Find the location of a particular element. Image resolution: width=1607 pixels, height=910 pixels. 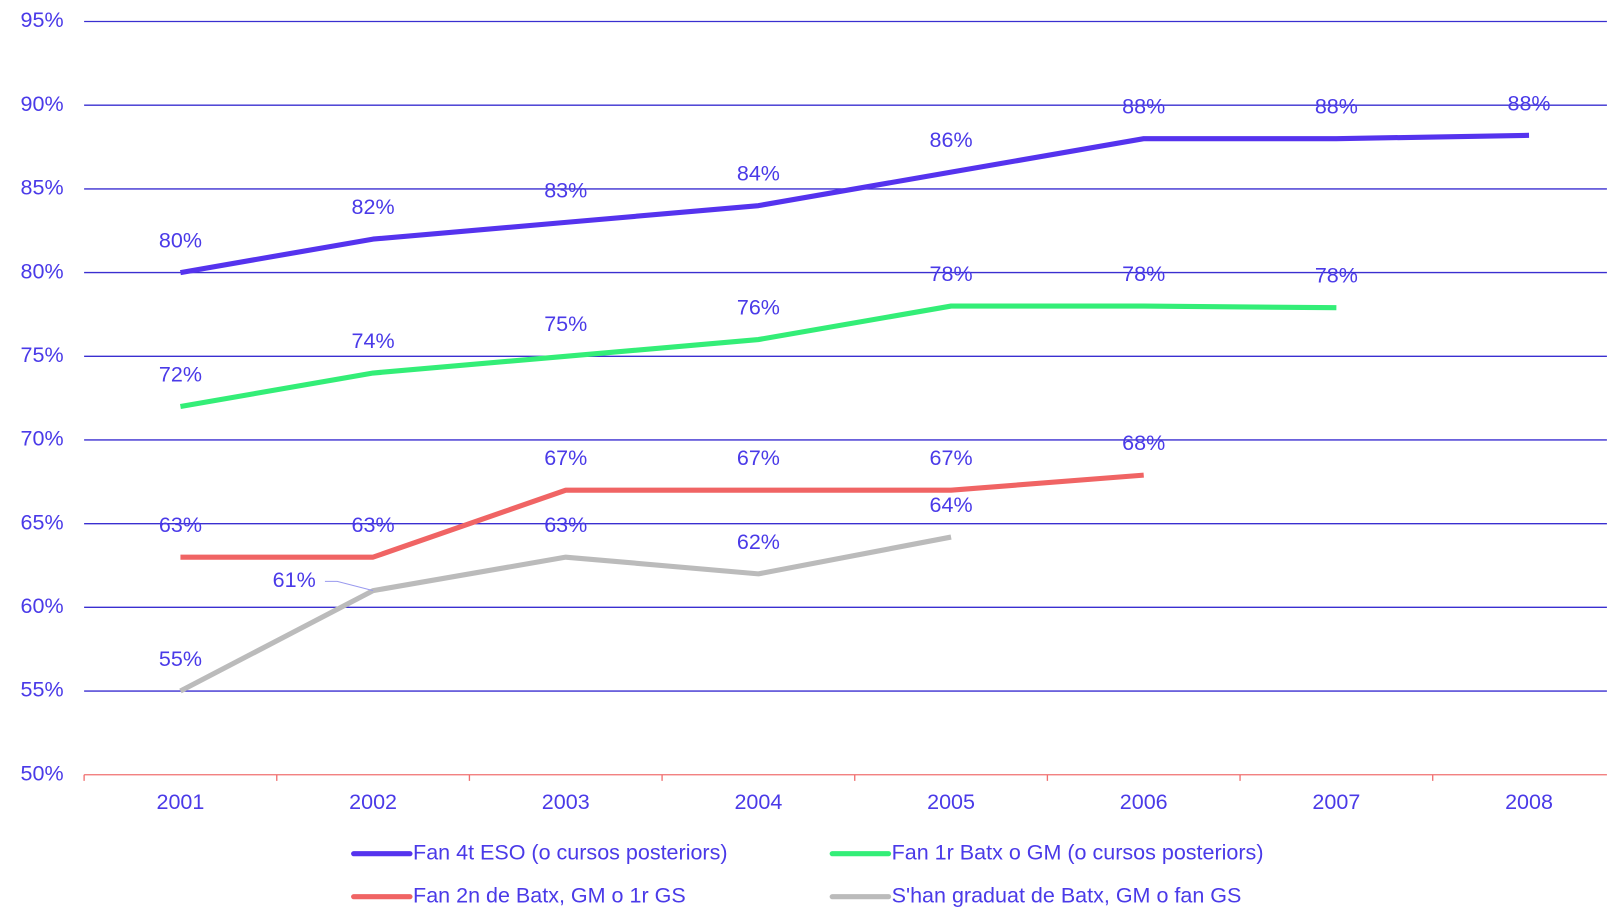

data-label: 80% is located at coordinates (180, 241).